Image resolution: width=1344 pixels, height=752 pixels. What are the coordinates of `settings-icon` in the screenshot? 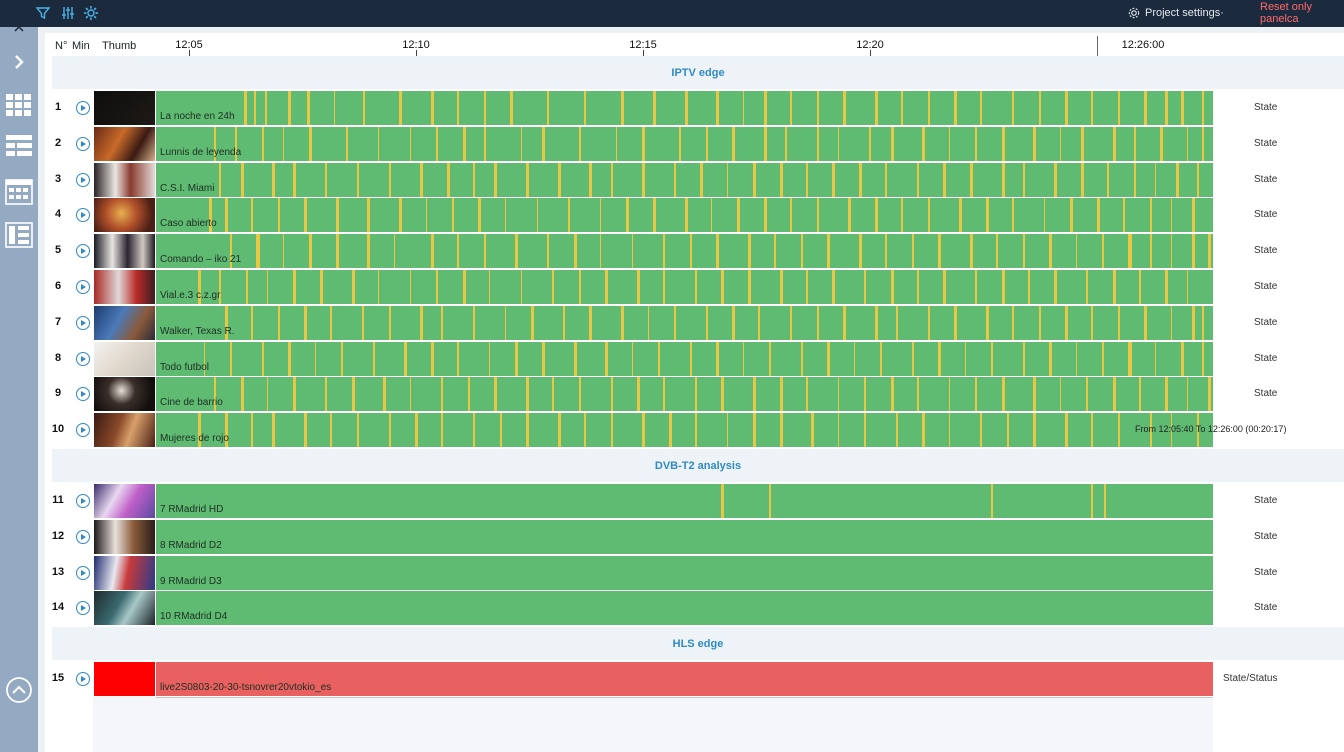 It's located at (91, 13).